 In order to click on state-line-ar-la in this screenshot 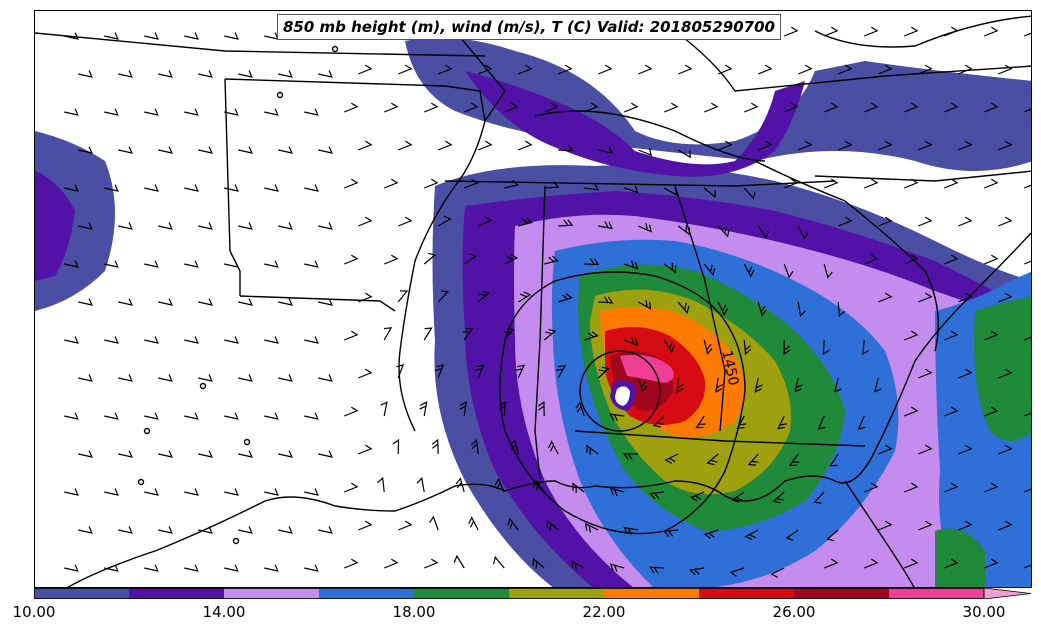, I will do `click(317, 303)`.